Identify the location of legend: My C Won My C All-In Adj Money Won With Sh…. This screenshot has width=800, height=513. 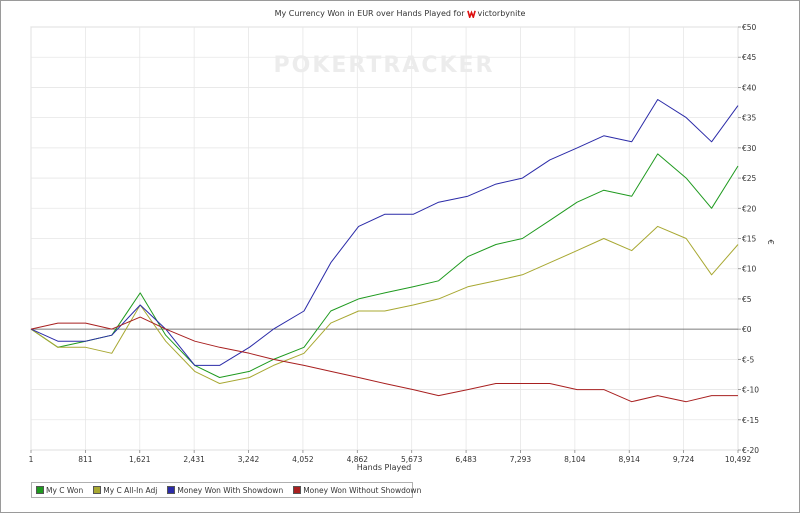
(226, 490).